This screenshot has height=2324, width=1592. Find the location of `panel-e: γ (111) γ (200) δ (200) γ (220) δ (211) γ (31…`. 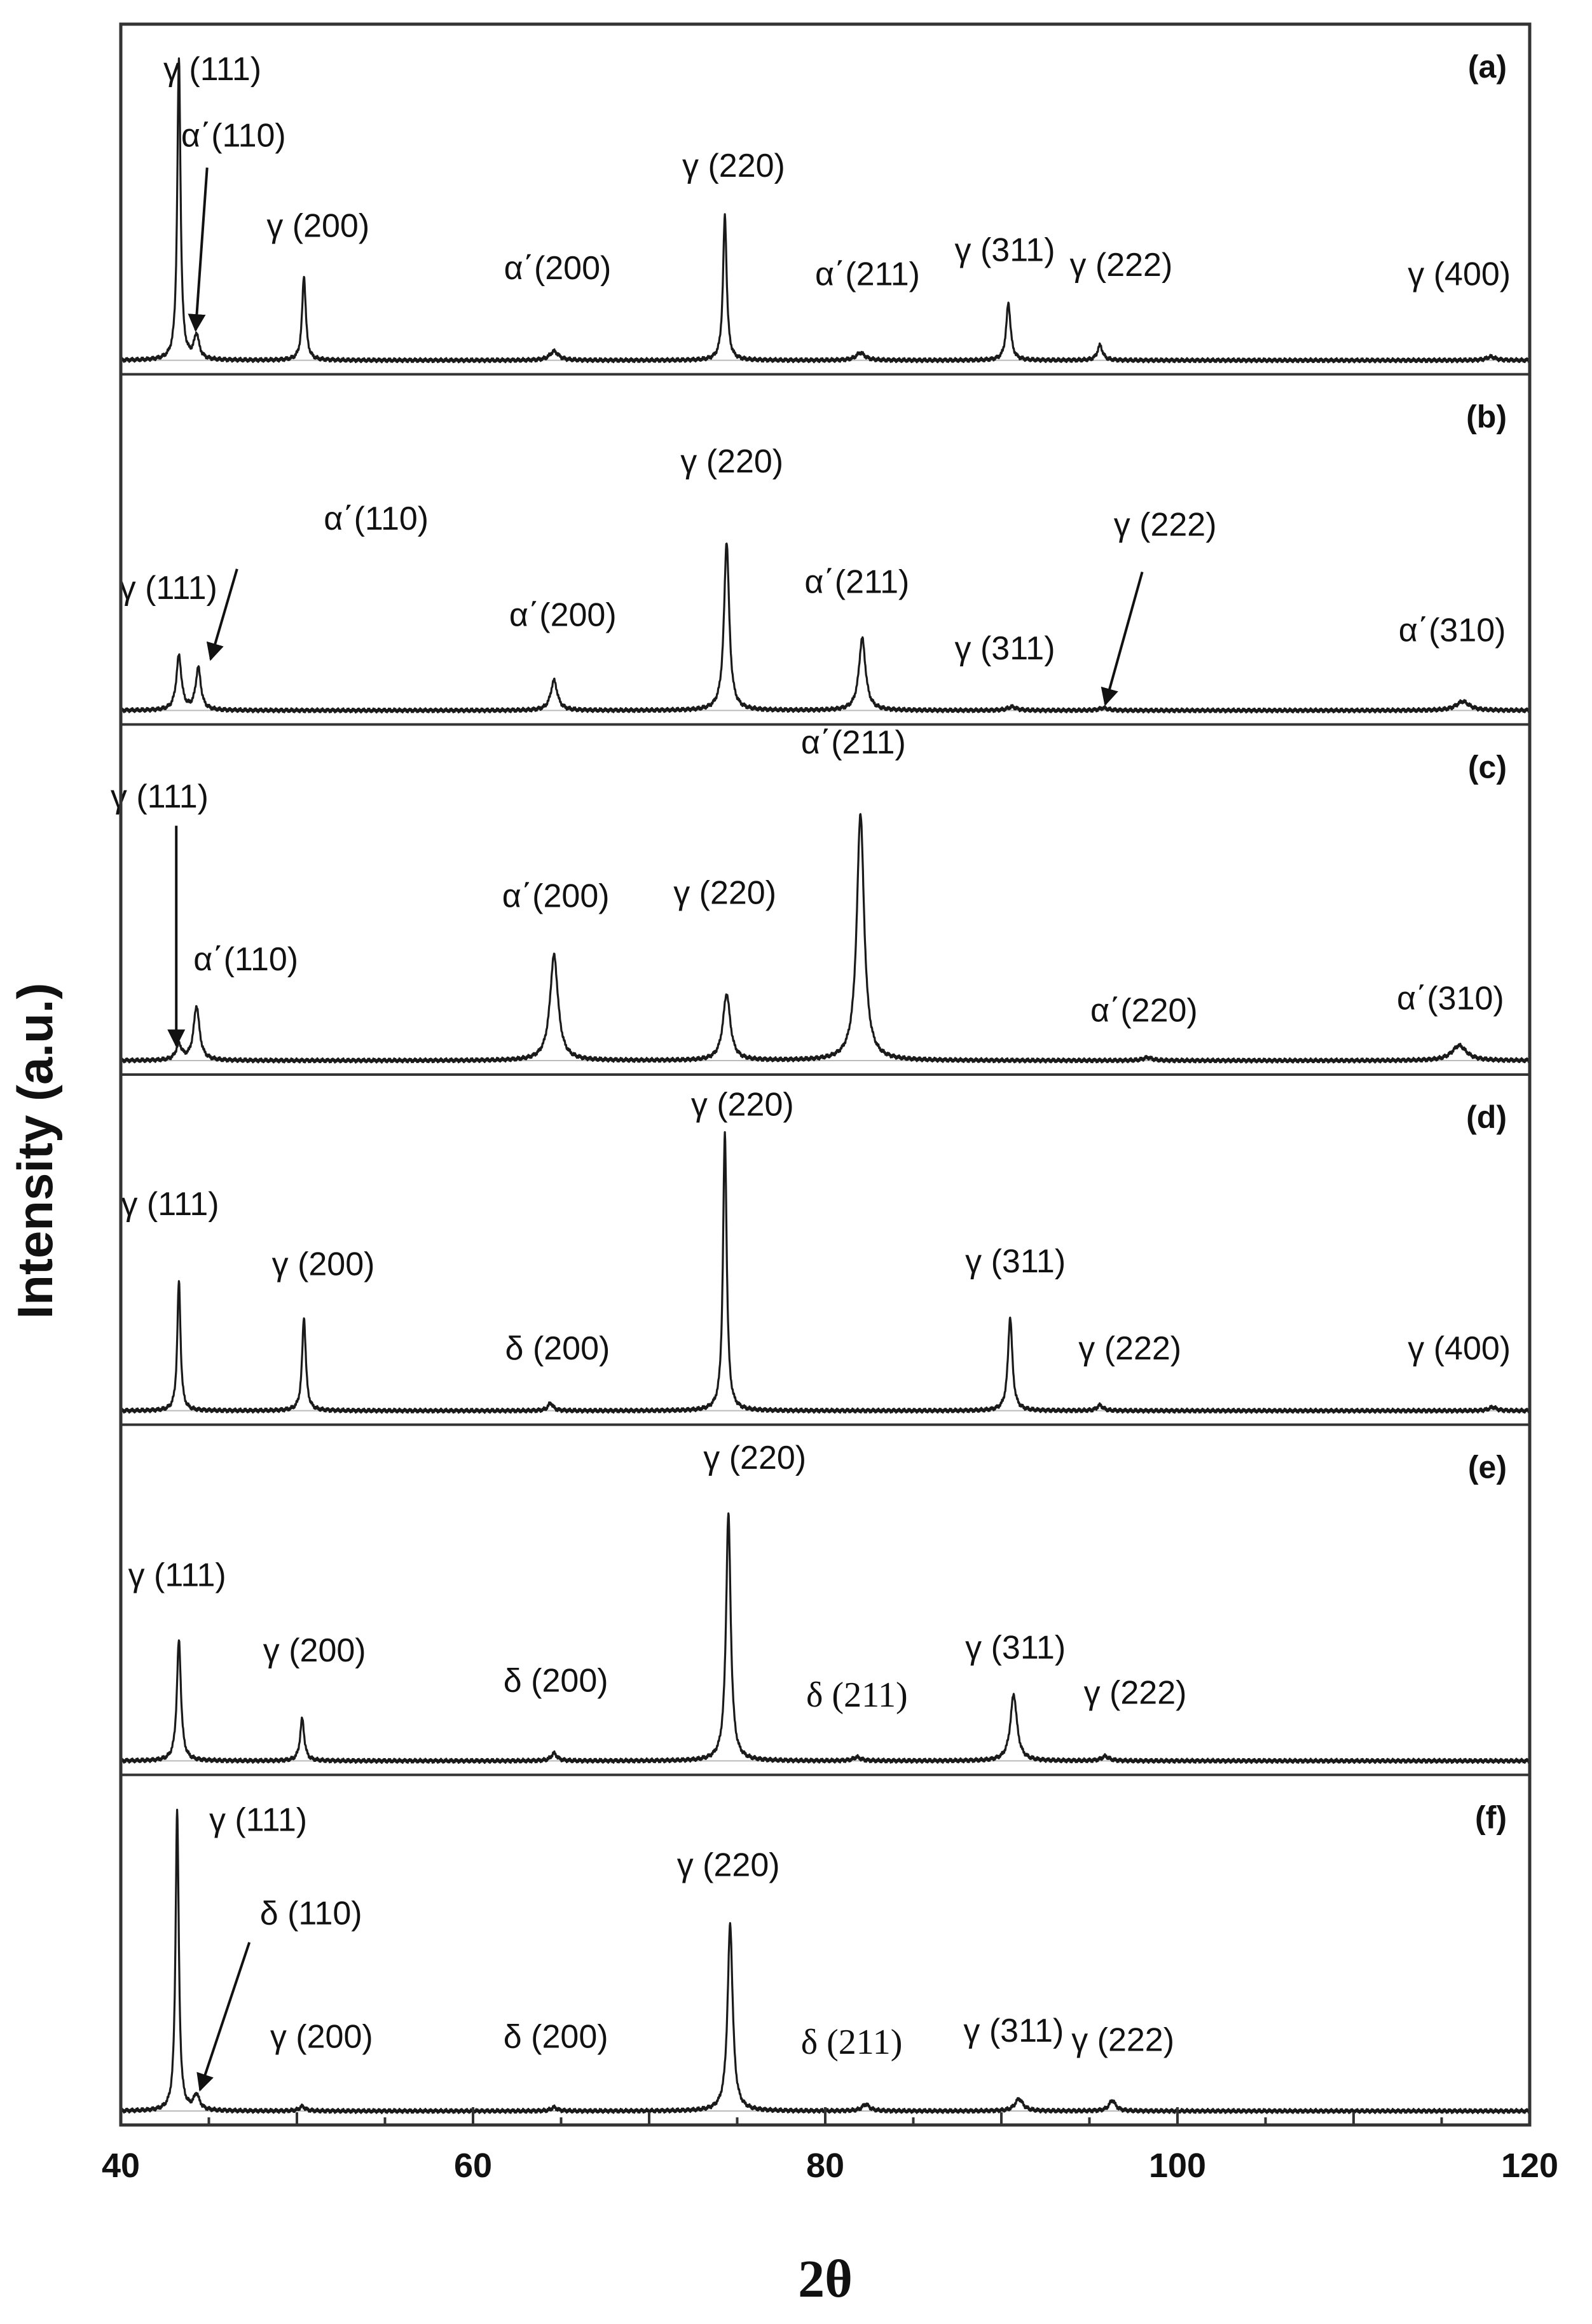

panel-e: γ (111) γ (200) δ (200) γ (220) δ (211) γ (31… is located at coordinates (826, 1602).